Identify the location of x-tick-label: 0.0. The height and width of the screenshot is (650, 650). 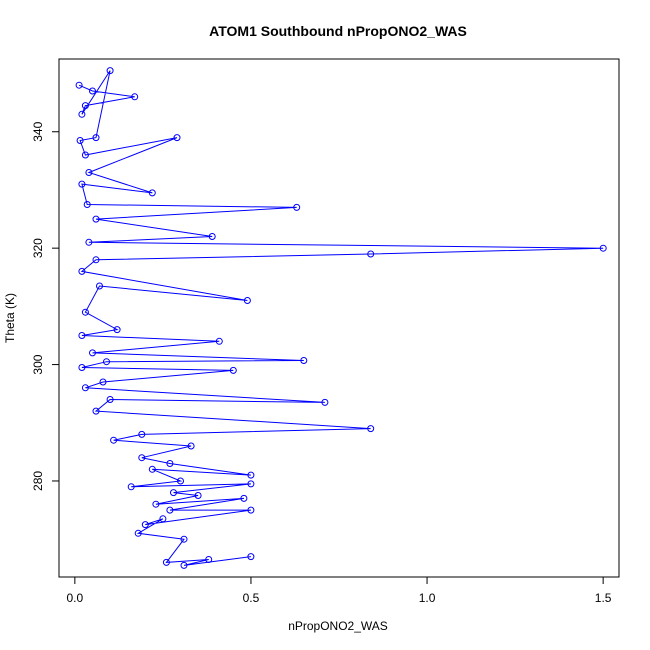
(75, 598).